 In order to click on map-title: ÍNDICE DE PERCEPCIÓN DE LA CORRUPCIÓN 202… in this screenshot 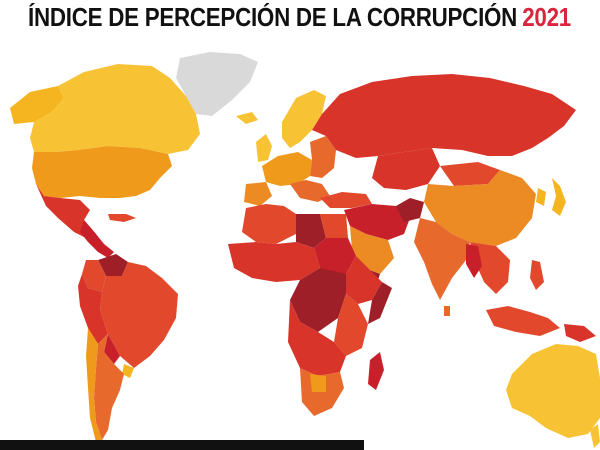, I will do `click(299, 17)`.